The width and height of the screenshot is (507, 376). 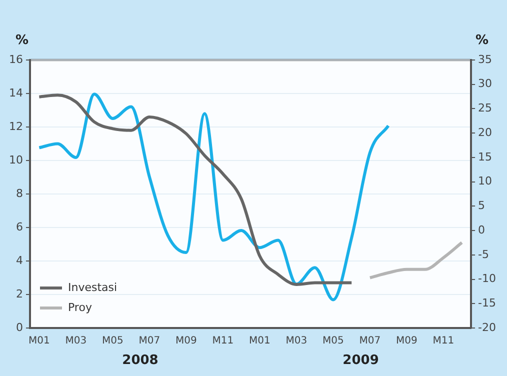 I want to click on y2-tick-label: 30, so click(x=485, y=83).